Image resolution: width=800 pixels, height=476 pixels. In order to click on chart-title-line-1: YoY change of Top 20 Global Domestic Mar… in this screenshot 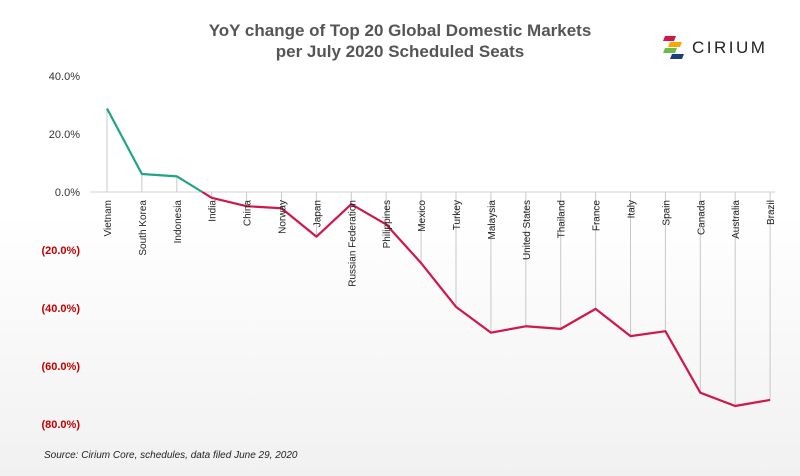, I will do `click(400, 30)`.